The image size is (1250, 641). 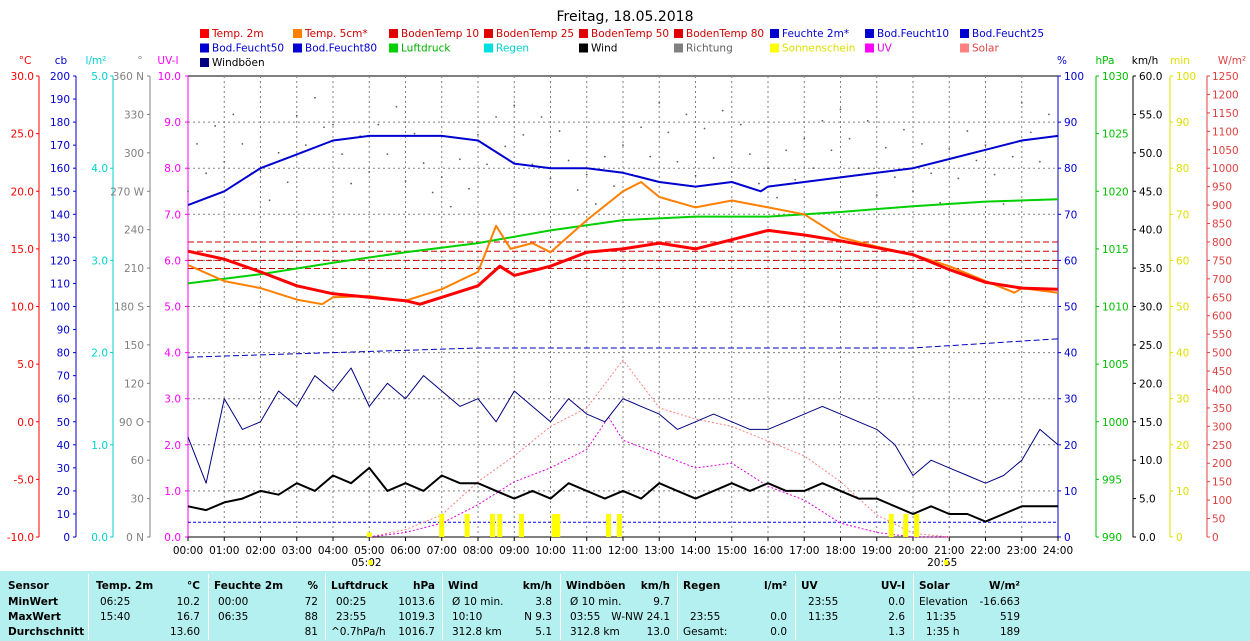 I want to click on header-solar: Solar, so click(x=934, y=586).